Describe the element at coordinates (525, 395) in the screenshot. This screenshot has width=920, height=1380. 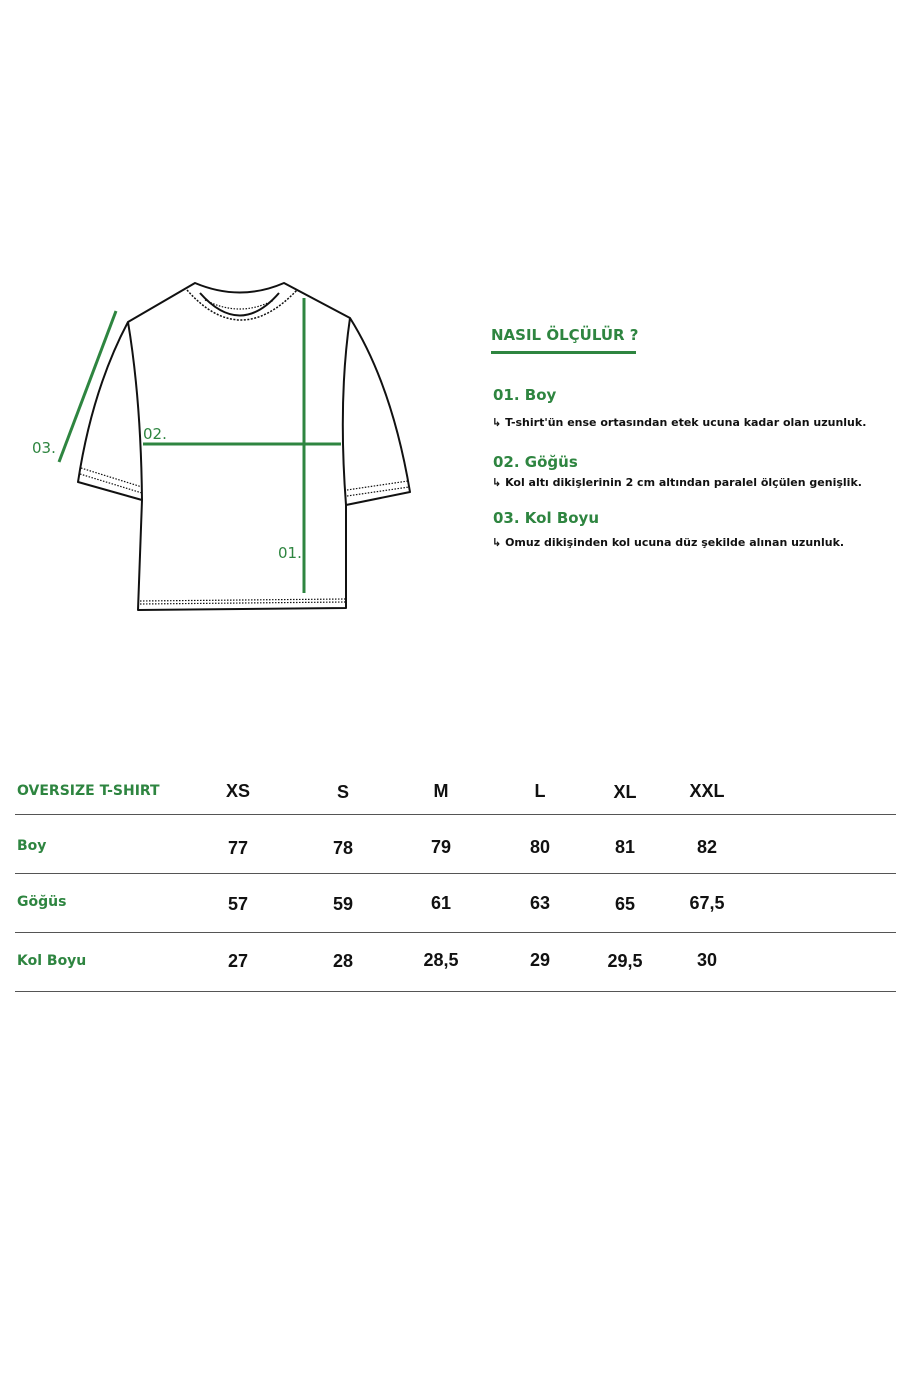
I see `boy-heading: 01. Boy` at that location.